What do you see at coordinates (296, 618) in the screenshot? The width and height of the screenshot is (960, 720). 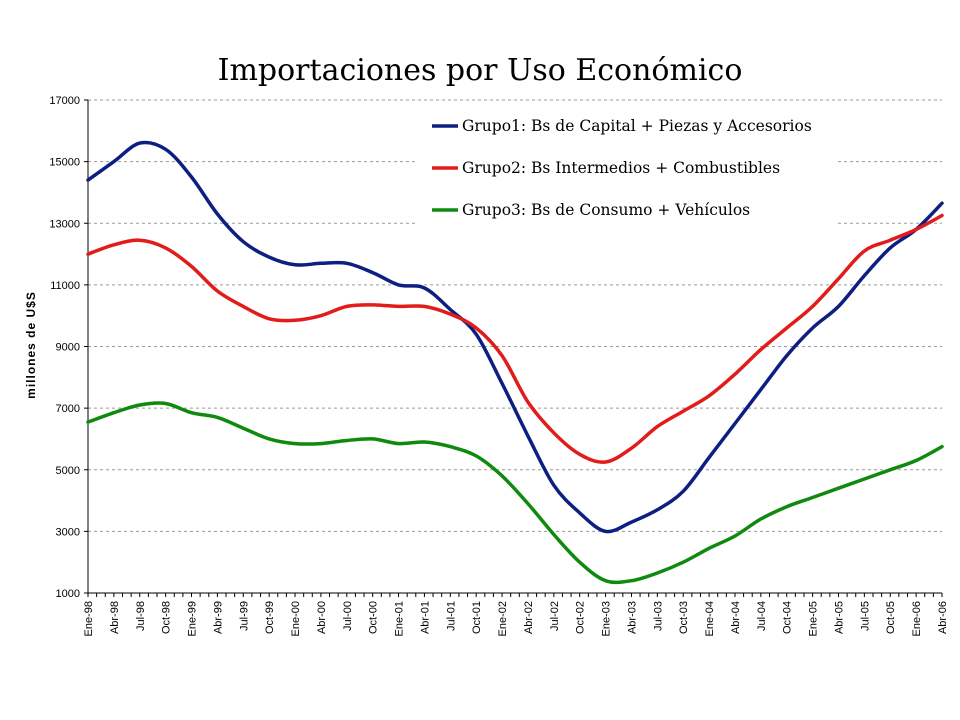 I see `x-tick-label: Ene-00` at bounding box center [296, 618].